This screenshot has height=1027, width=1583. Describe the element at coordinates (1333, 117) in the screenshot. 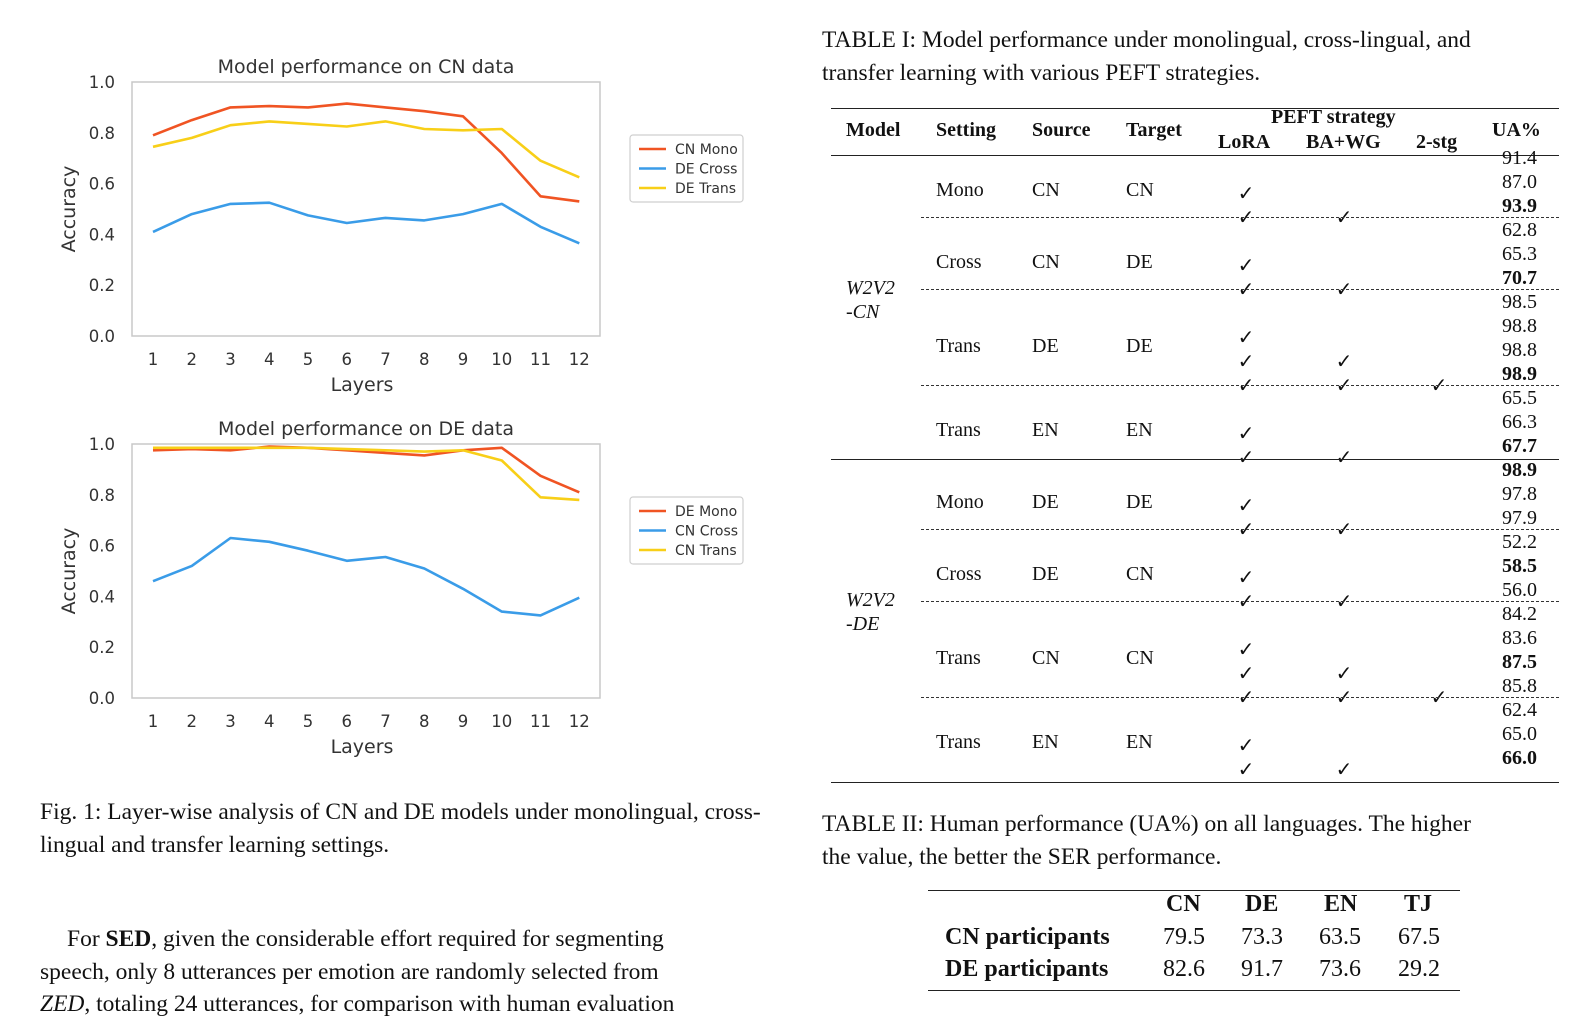

I see `header-peft: PEFT strategy` at that location.